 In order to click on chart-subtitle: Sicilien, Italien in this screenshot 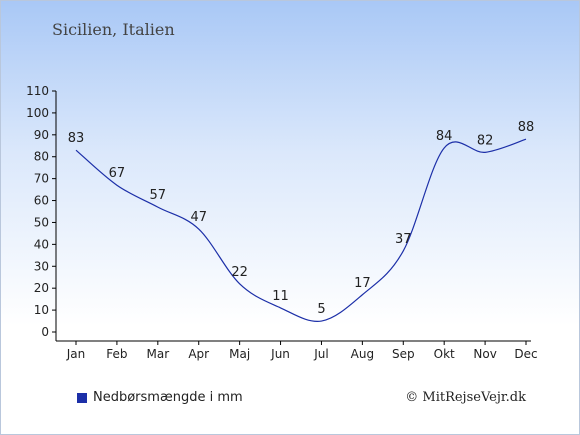, I will do `click(113, 29)`.